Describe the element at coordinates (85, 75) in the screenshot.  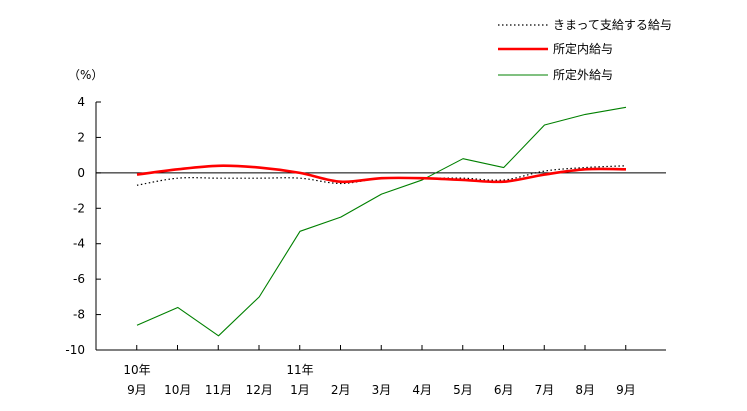
I see `y-unit-label: （%）` at that location.